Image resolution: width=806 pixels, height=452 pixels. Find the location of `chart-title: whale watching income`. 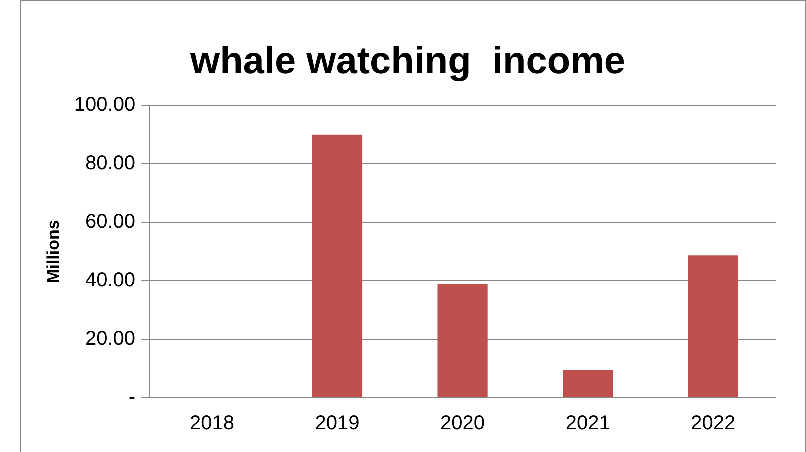

chart-title: whale watching income is located at coordinates (408, 61).